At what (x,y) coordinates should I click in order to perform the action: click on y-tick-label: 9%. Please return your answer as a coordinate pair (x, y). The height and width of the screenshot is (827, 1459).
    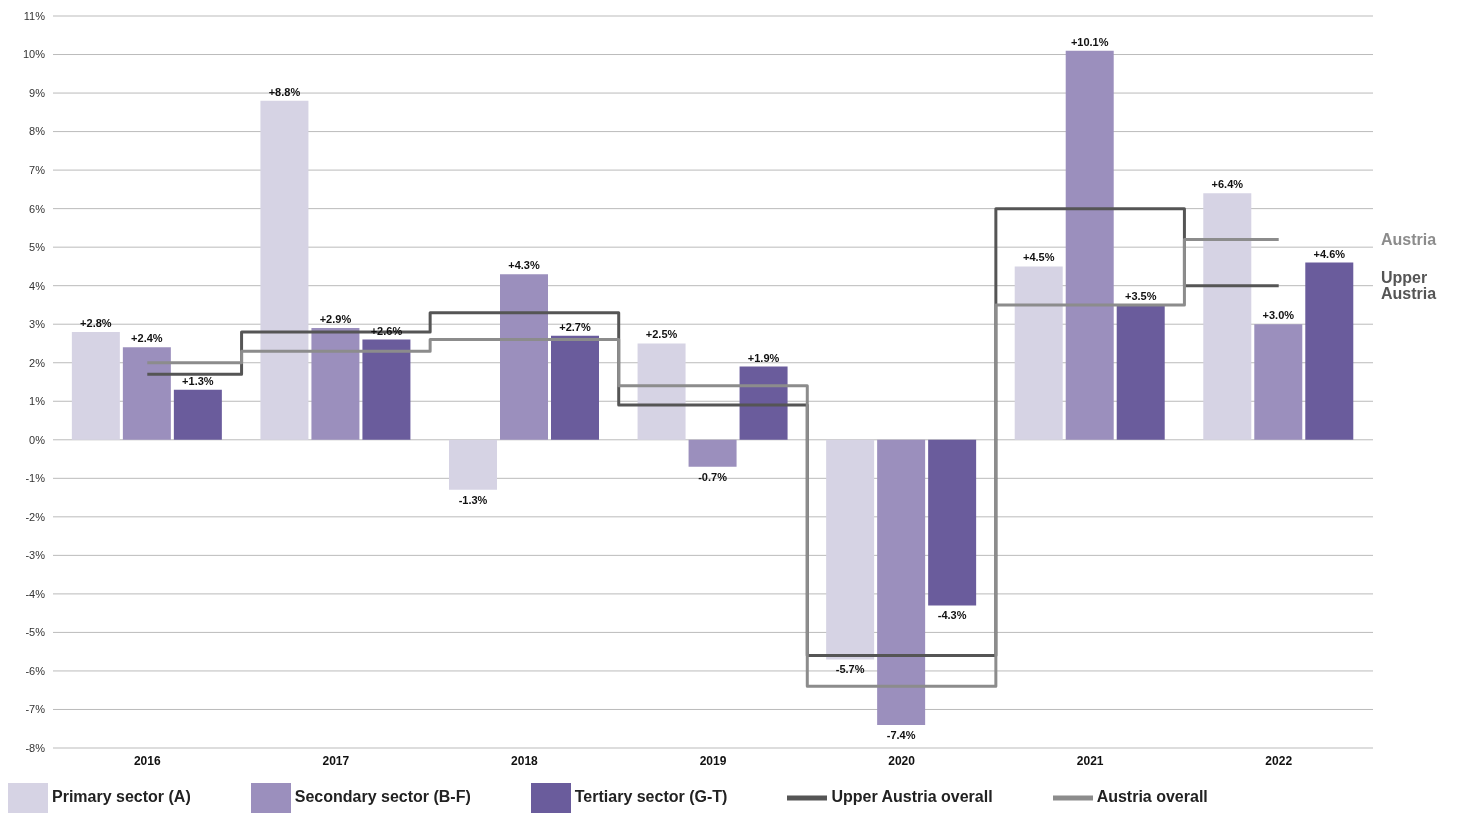
    Looking at the image, I should click on (37, 92).